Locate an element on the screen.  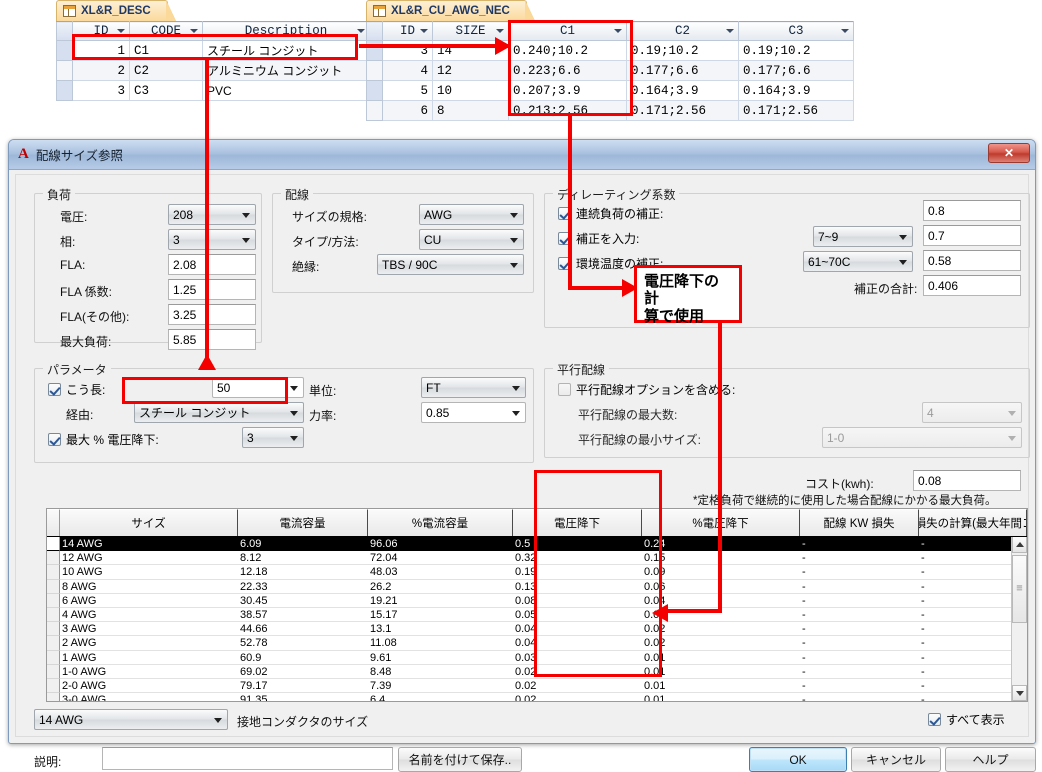
cell-id: 1 is located at coordinates (101, 50).